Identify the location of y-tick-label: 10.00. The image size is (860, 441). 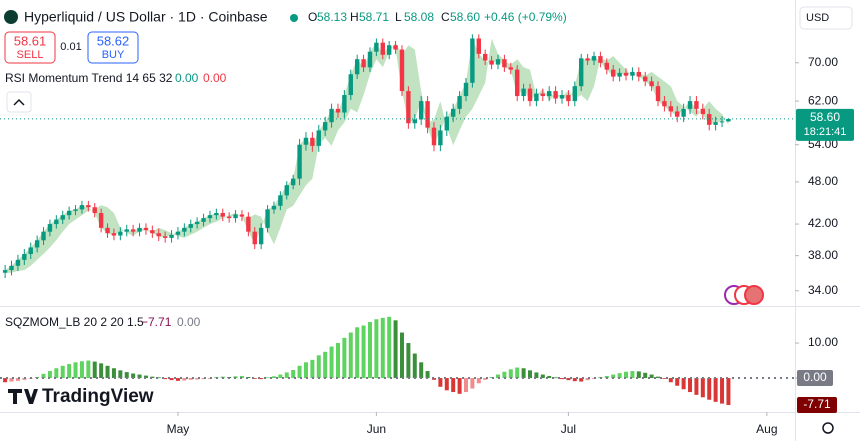
(823, 342).